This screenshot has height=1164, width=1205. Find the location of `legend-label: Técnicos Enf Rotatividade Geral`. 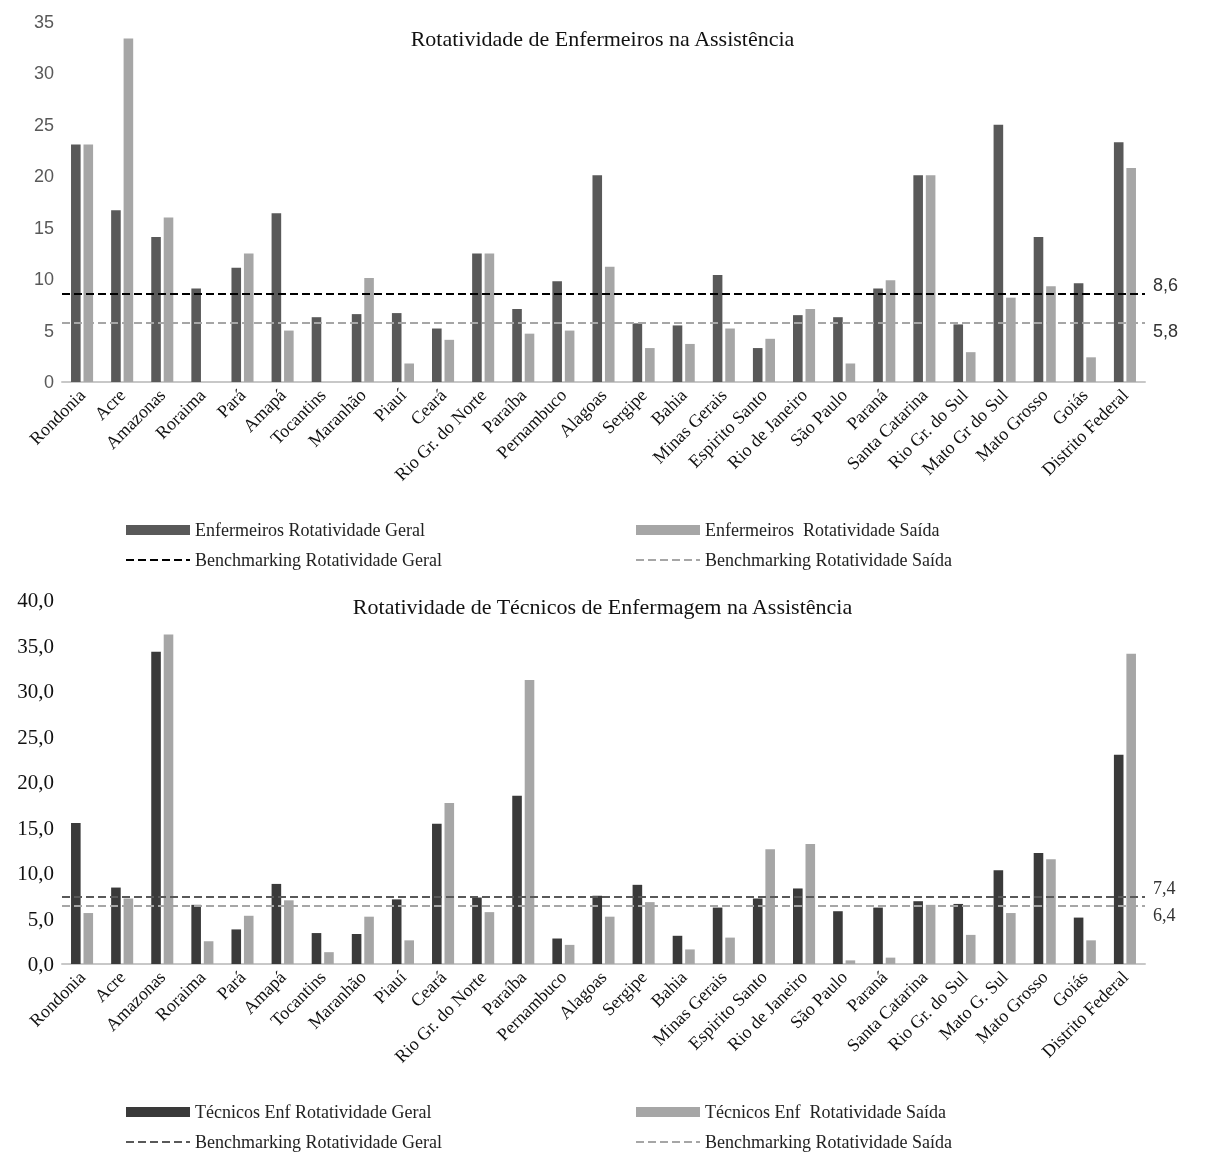

legend-label: Técnicos Enf Rotatividade Geral is located at coordinates (313, 1112).